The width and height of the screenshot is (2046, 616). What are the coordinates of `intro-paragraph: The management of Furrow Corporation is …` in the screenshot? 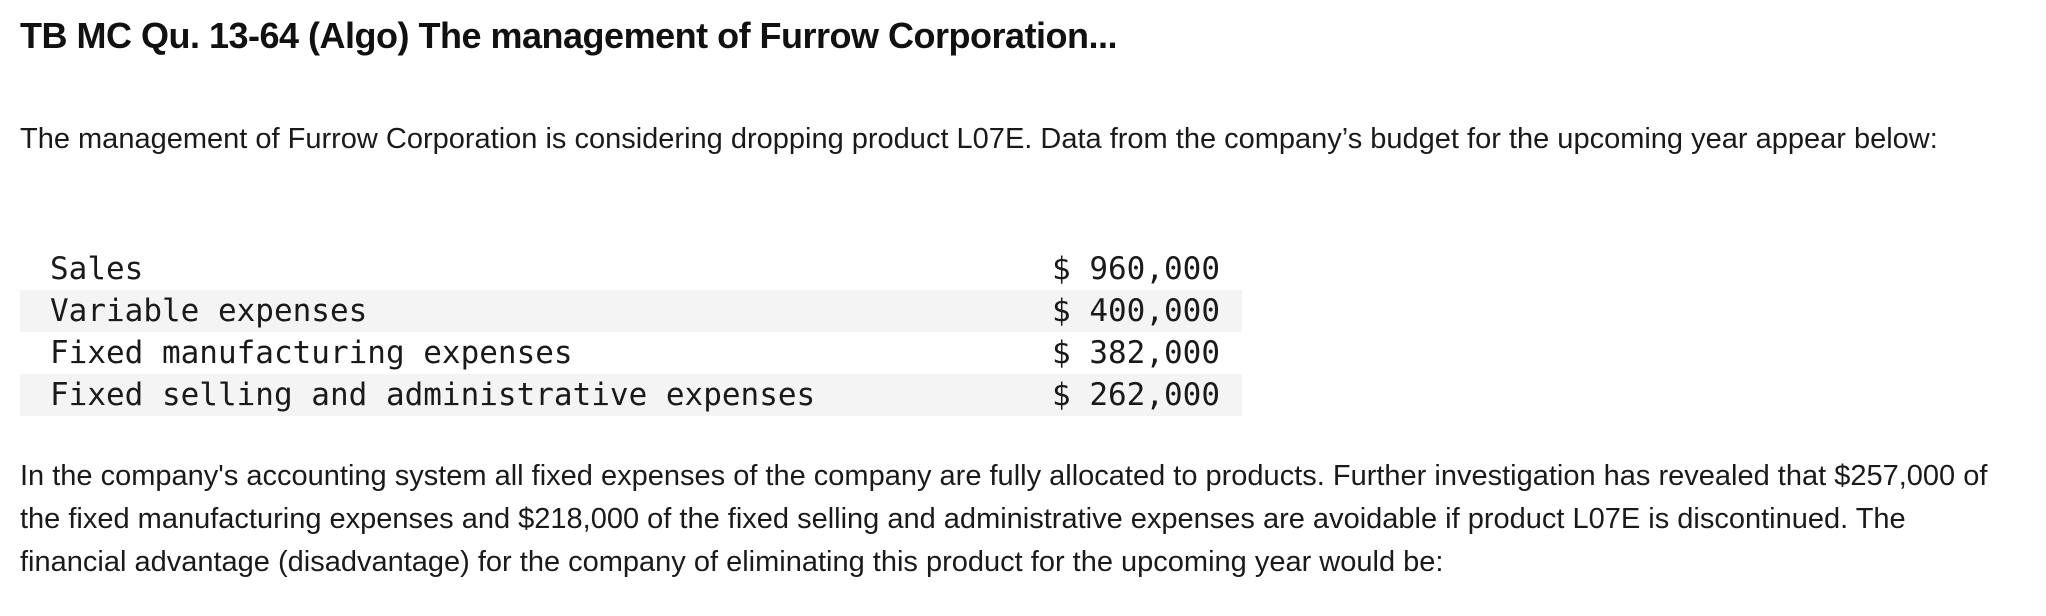 It's located at (979, 139).